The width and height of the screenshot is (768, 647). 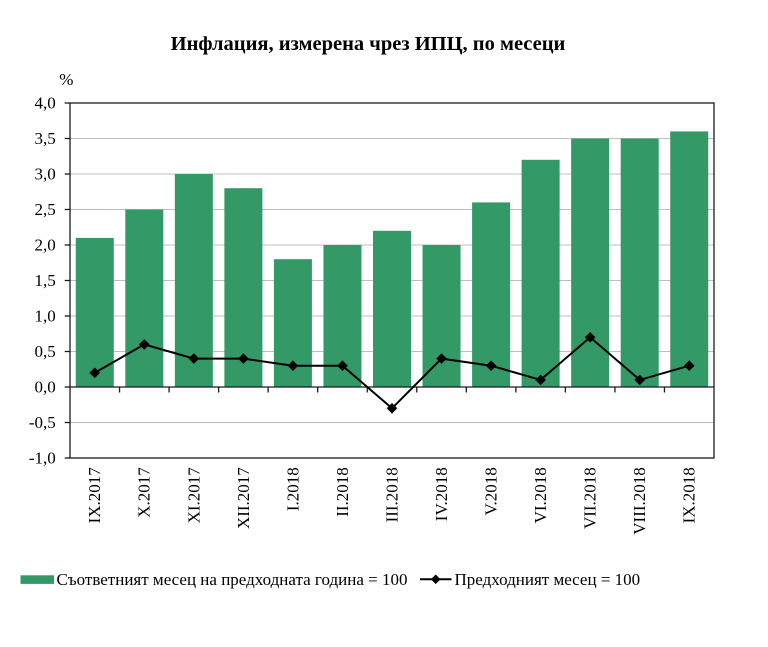 I want to click on svg-text: IX.2018, so click(x=689, y=495).